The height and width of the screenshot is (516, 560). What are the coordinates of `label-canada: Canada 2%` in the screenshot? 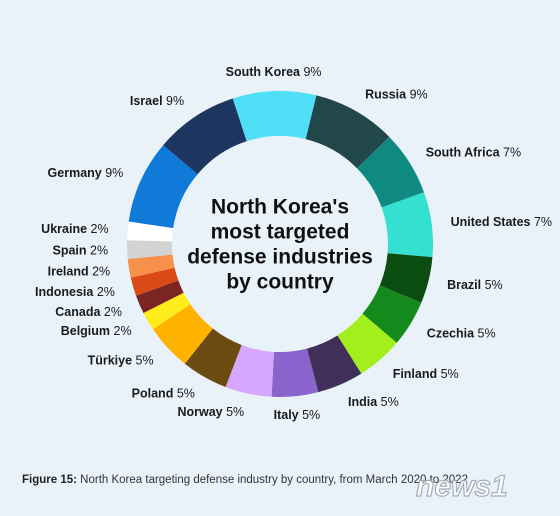 It's located at (88, 312).